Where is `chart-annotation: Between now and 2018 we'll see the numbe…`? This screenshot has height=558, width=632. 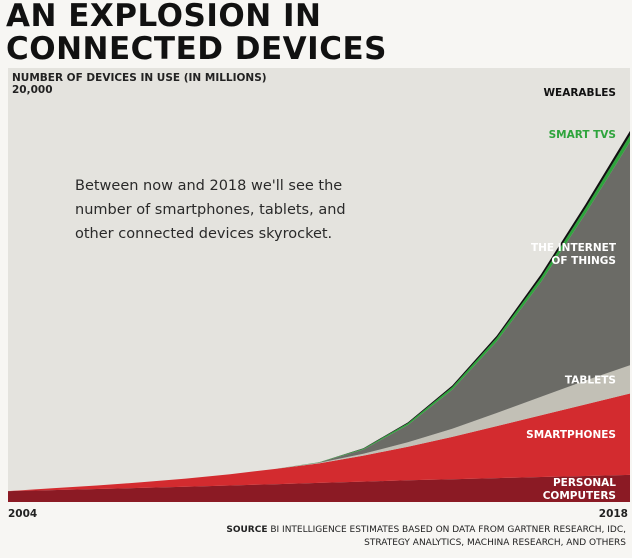
chart-annotation: Between now and 2018 we'll see the numbe… is located at coordinates (210, 210).